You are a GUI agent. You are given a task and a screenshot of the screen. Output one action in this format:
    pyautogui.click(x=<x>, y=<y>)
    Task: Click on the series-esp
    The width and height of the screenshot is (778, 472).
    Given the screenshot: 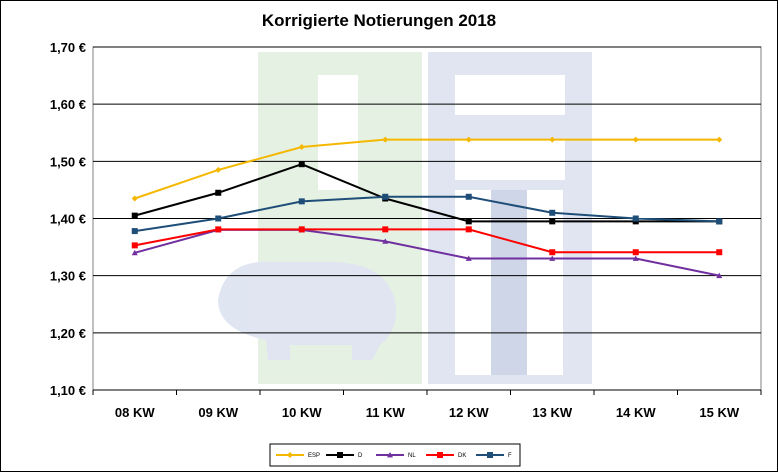 What is the action you would take?
    pyautogui.click(x=427, y=169)
    